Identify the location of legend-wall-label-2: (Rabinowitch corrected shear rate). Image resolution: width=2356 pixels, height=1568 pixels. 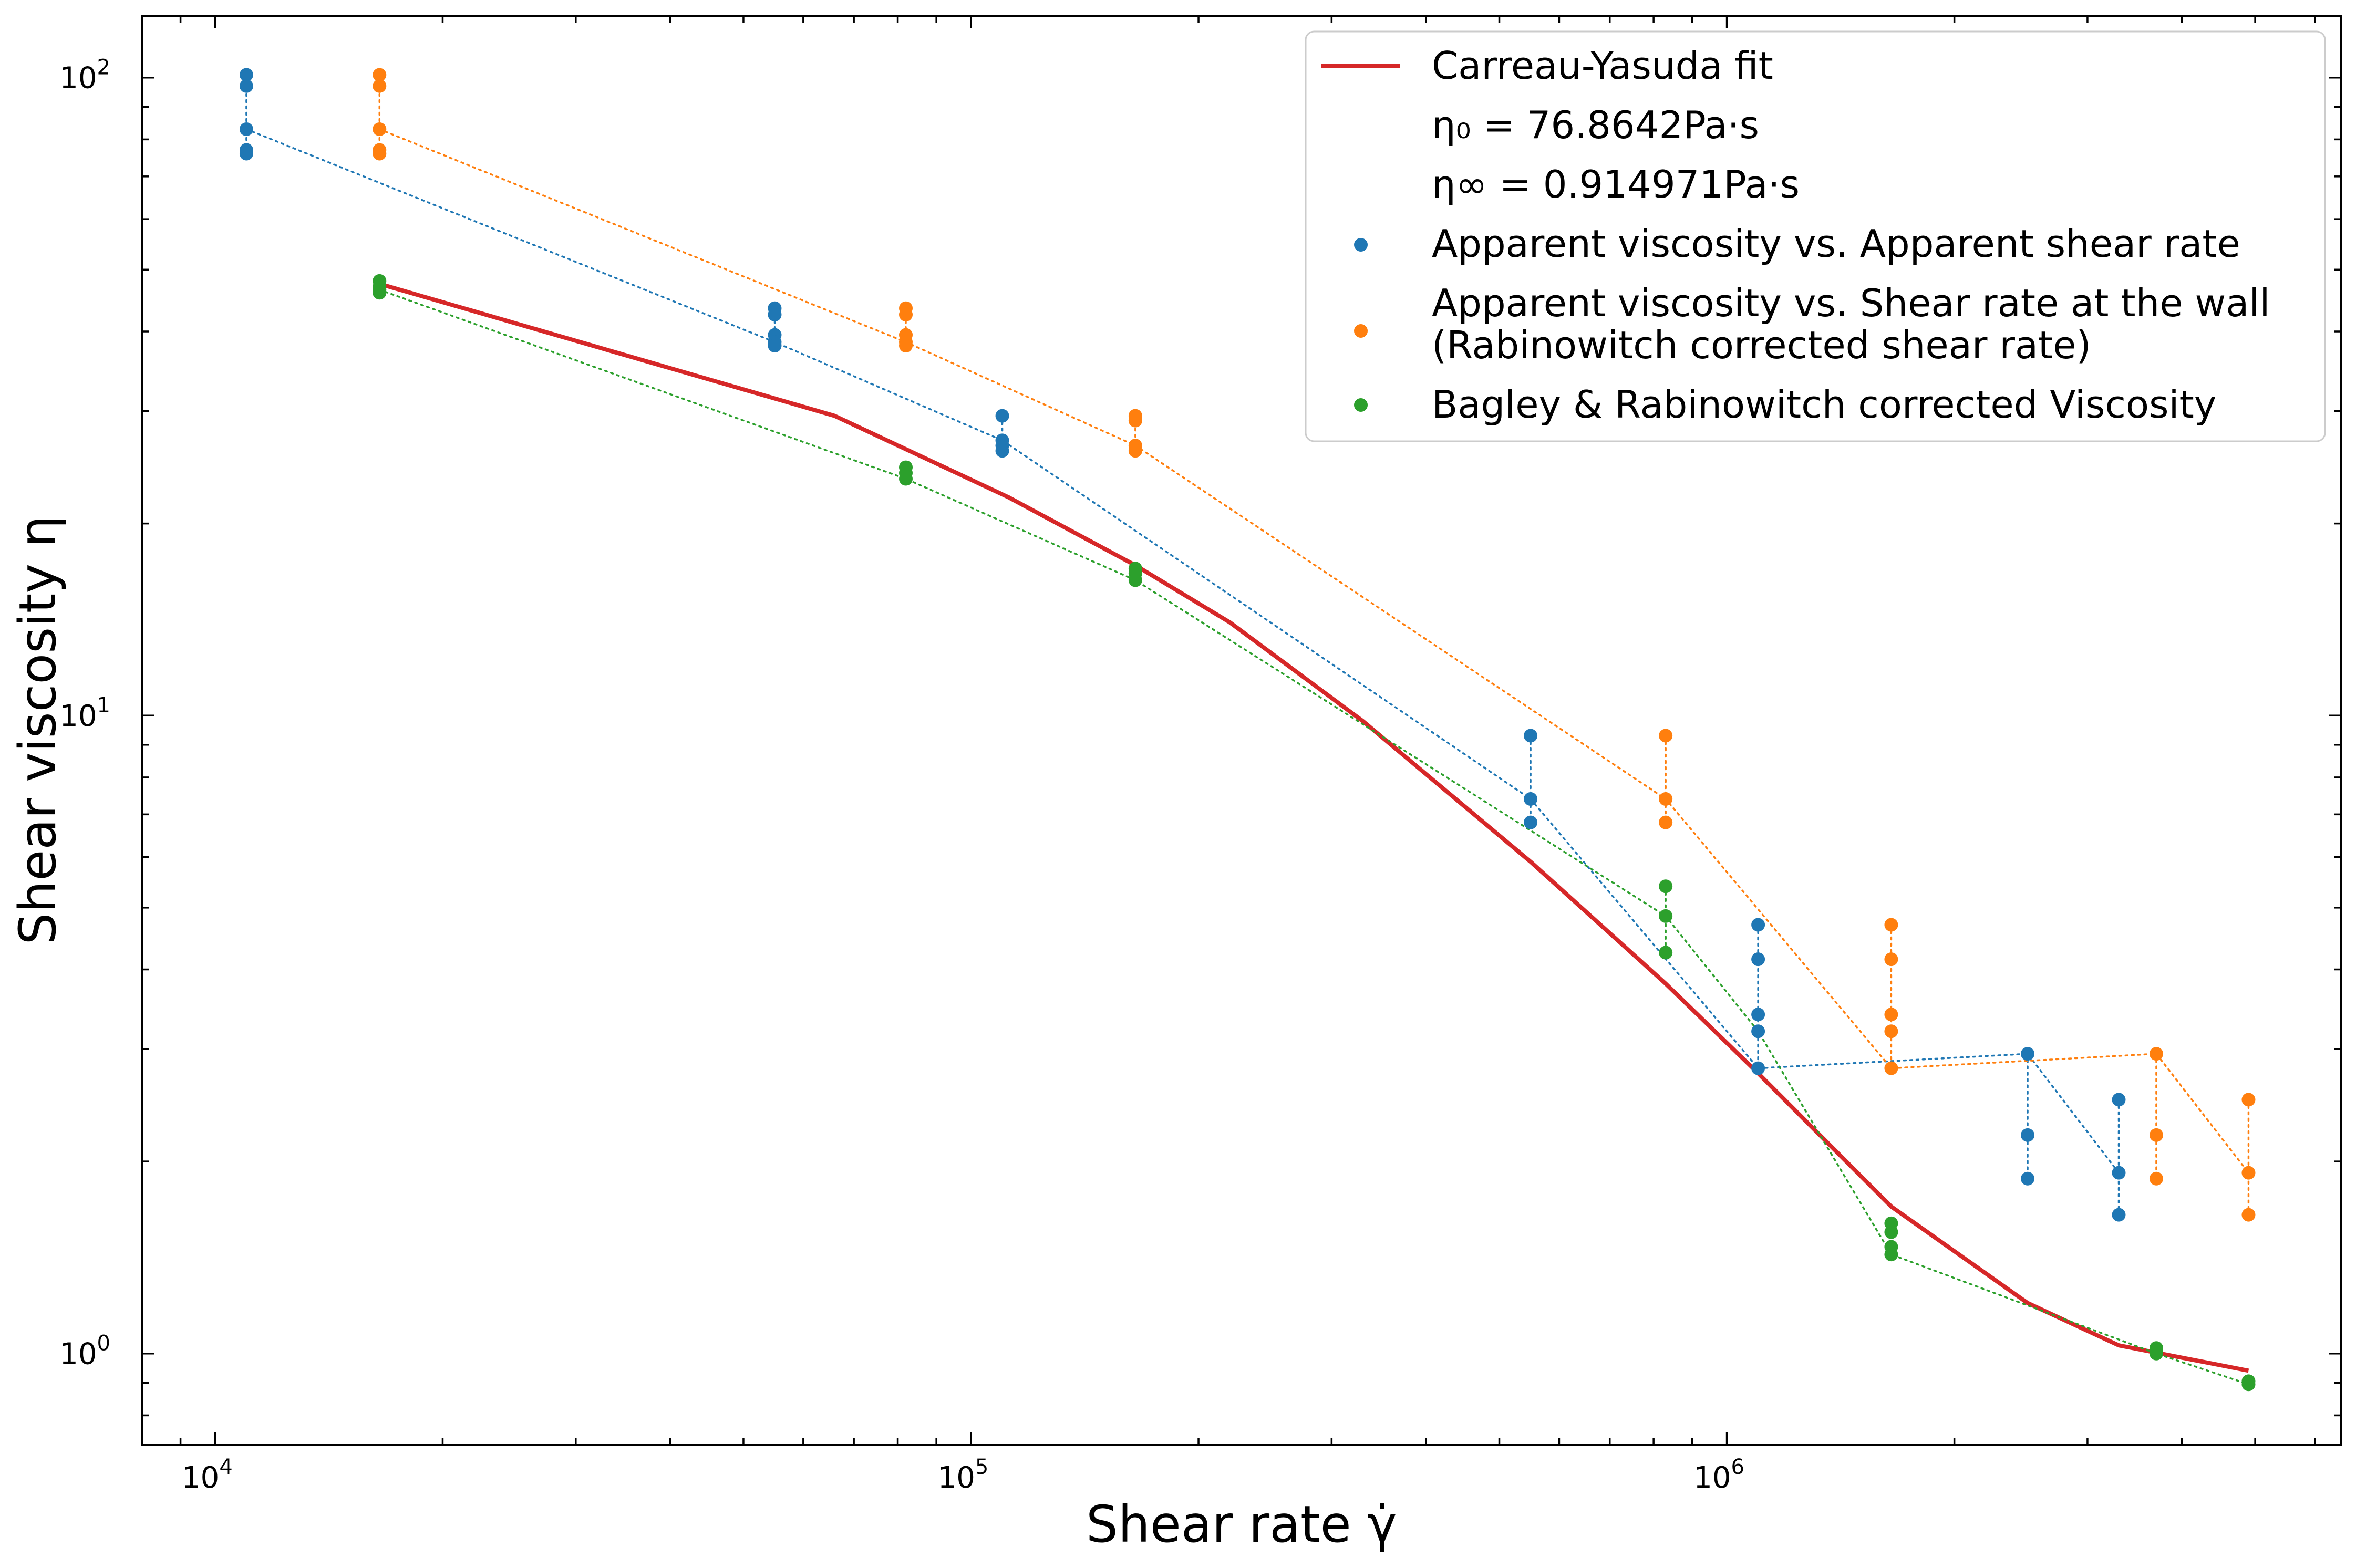
(1762, 345).